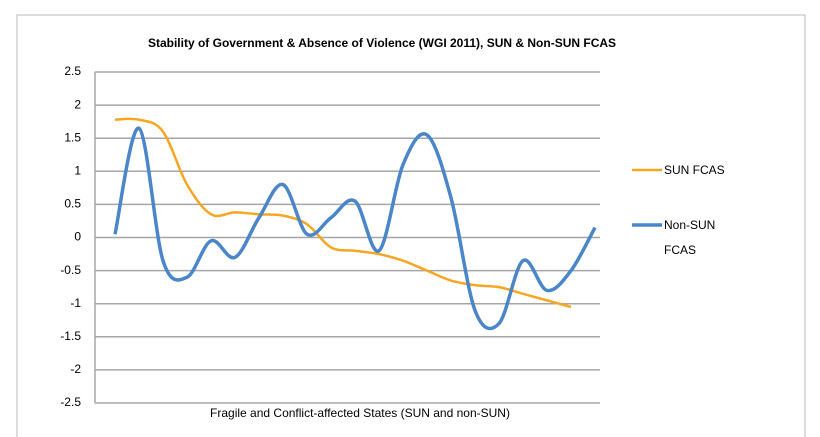  I want to click on y-tick-label: -2.5, so click(70, 402).